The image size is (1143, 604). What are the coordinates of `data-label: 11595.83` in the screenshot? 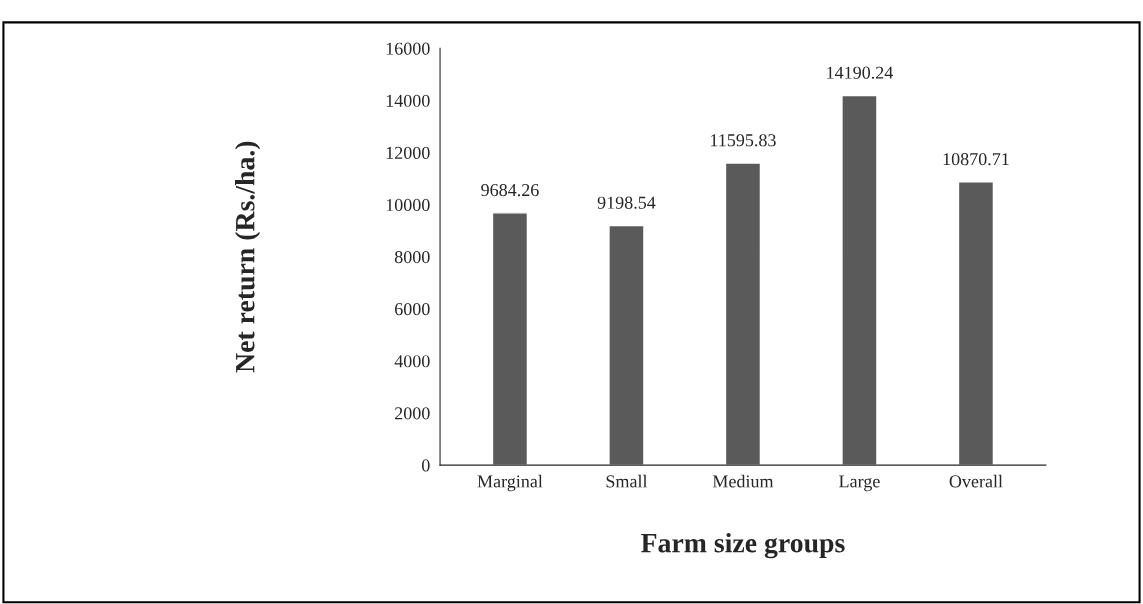 It's located at (743, 140).